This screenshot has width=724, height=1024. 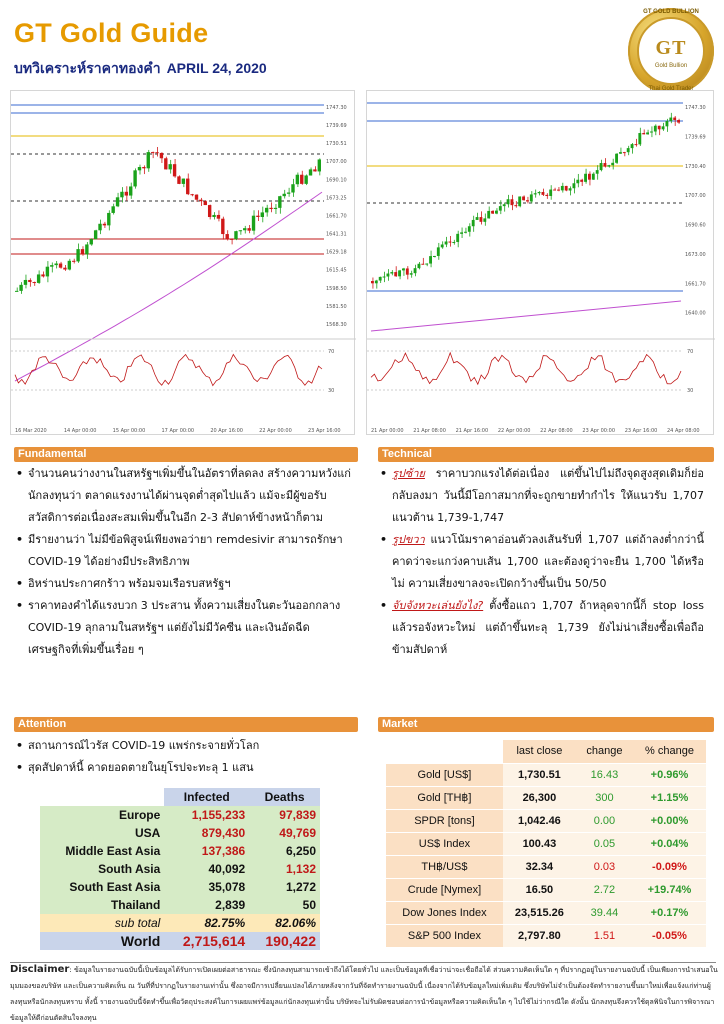 I want to click on market-header-close: last close, so click(x=539, y=752).